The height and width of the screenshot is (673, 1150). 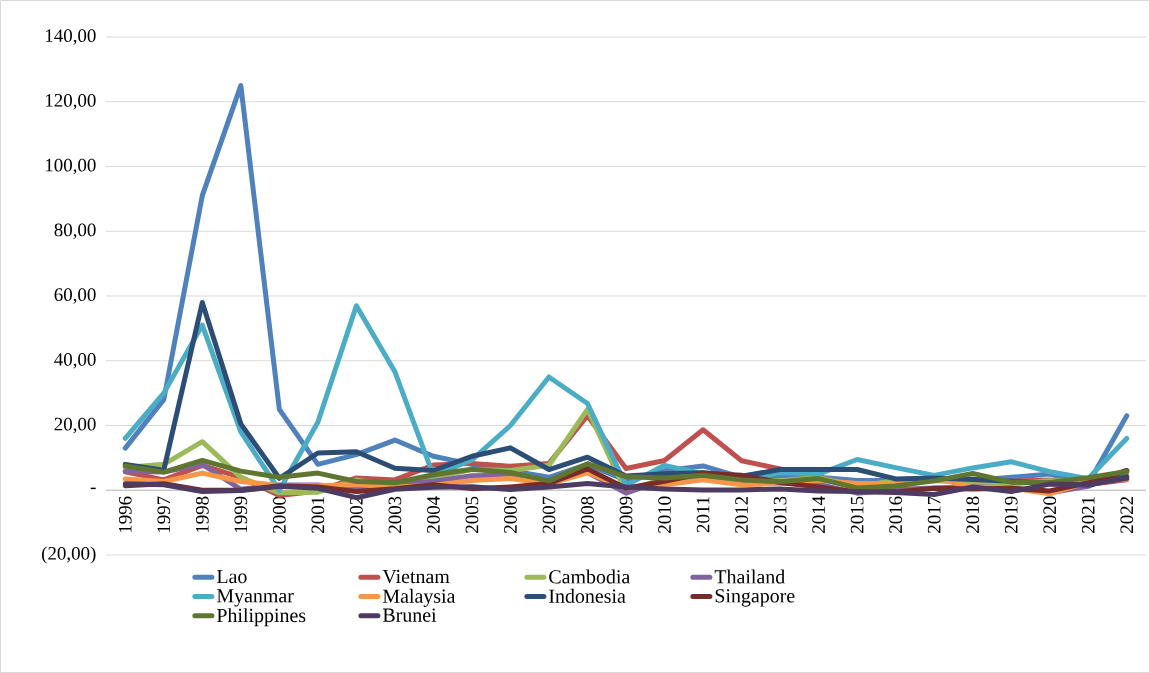 I want to click on legend-label: Indonesia, so click(x=587, y=595).